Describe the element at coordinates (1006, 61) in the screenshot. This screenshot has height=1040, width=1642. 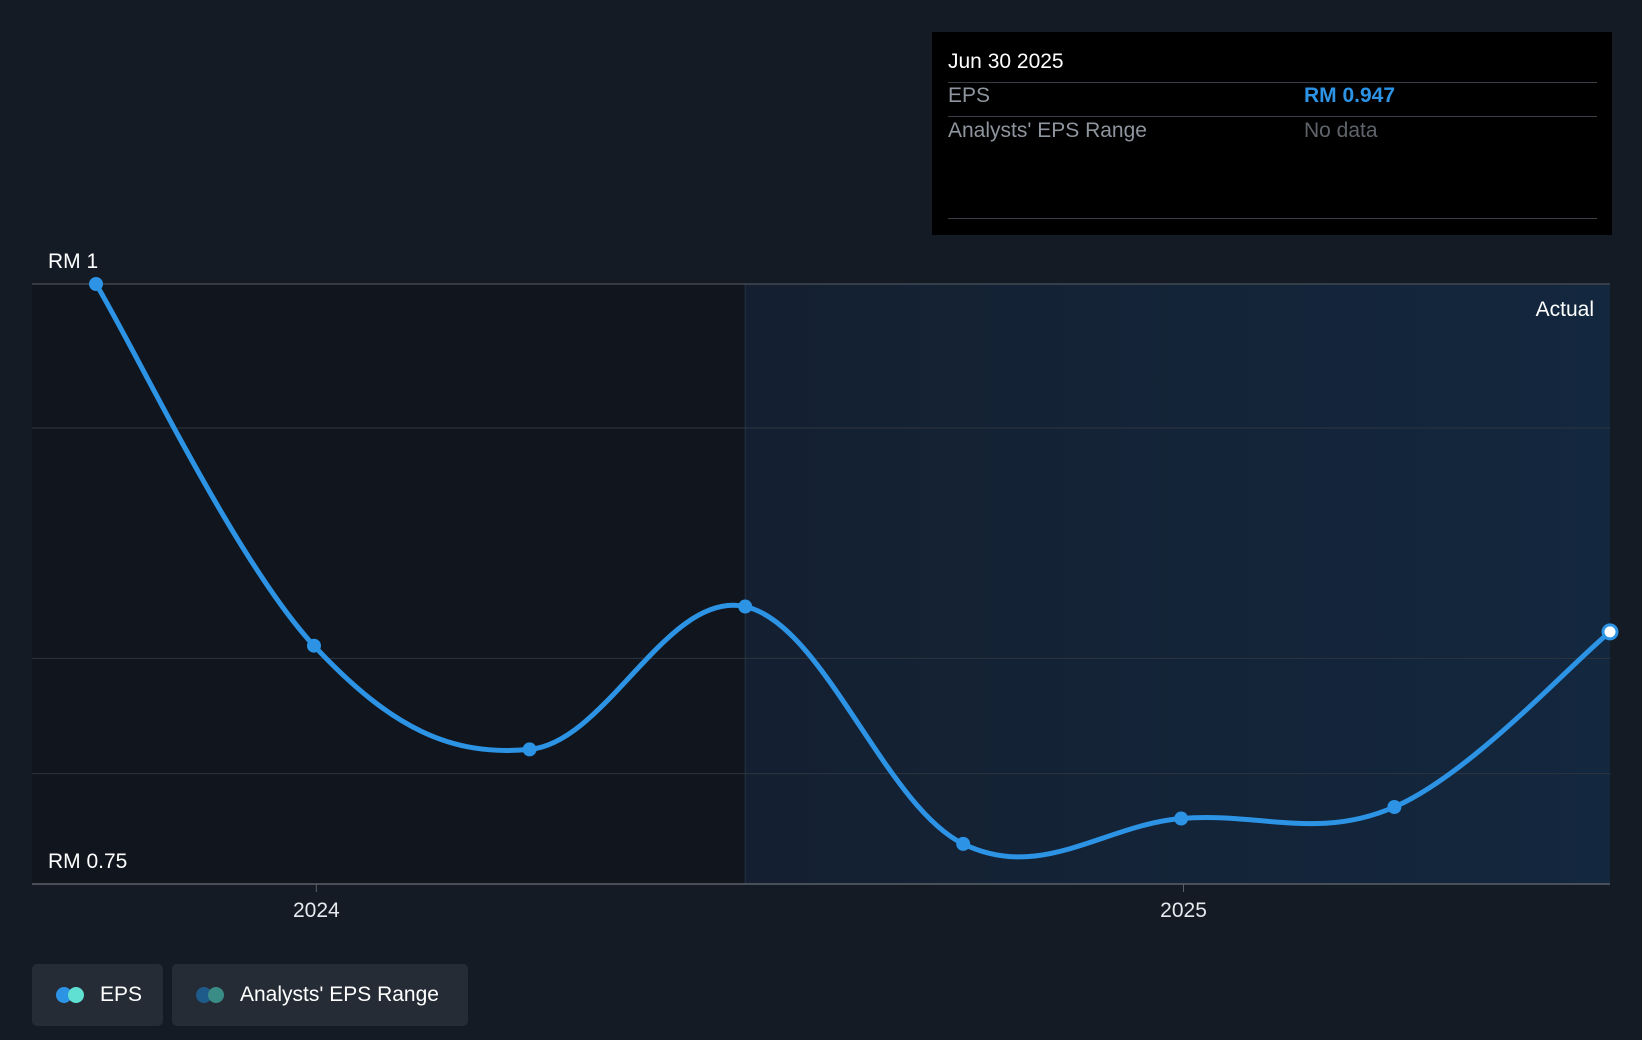
I see `tooltip-date: Jun 30 2025` at that location.